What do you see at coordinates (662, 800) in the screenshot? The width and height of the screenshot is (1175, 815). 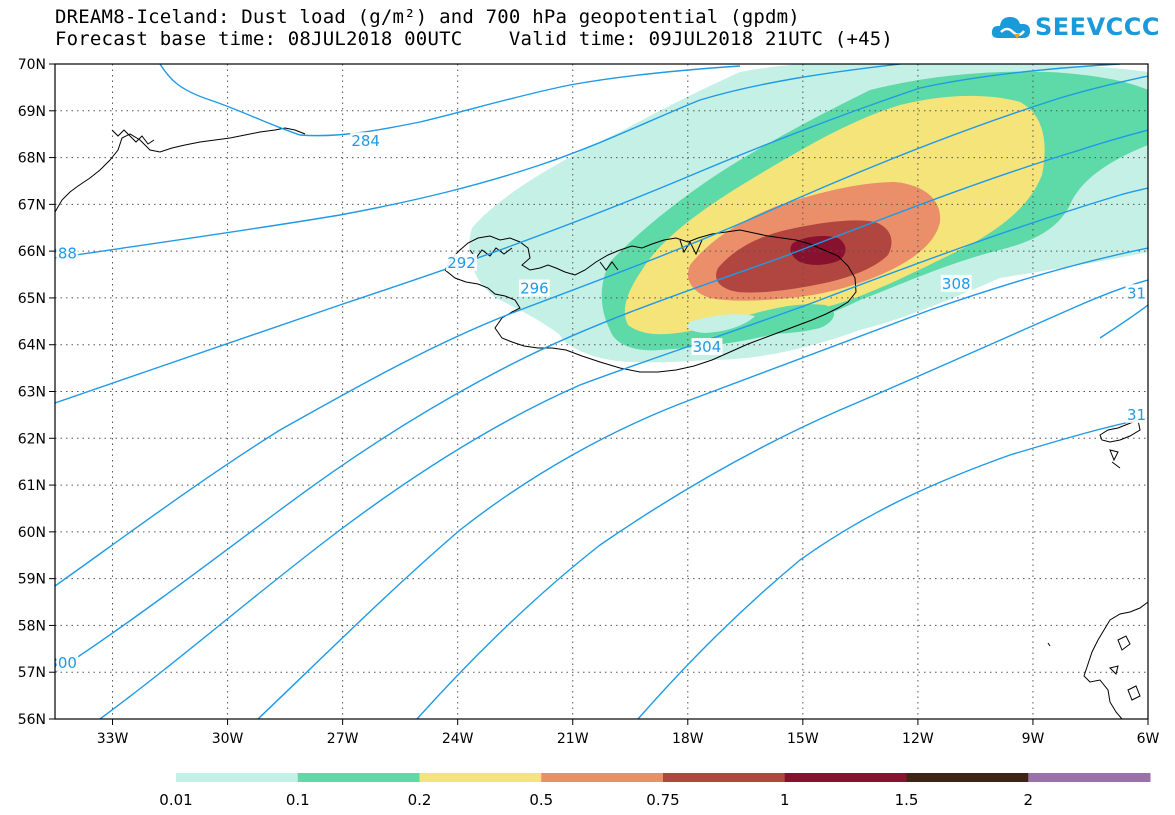 I see `legend-label: 0.75` at bounding box center [662, 800].